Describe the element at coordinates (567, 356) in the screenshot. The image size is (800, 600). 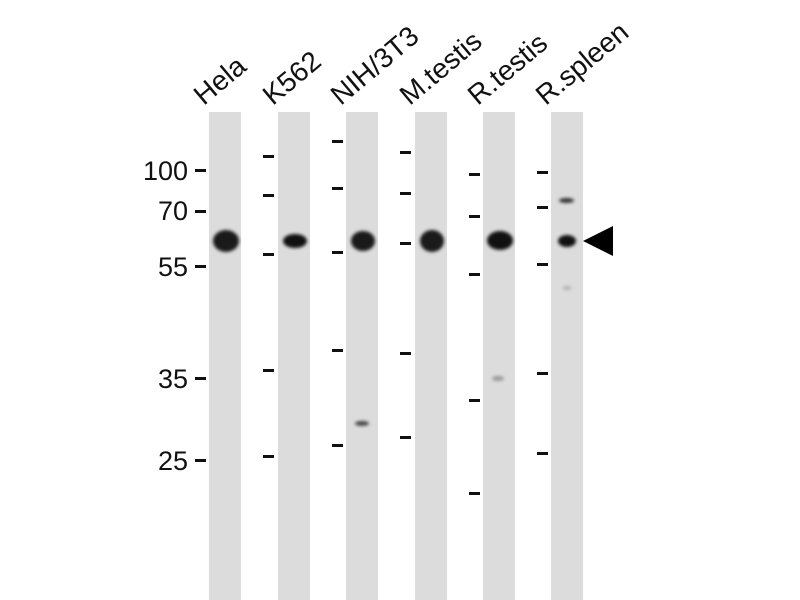
I see `lane-r-spleen` at that location.